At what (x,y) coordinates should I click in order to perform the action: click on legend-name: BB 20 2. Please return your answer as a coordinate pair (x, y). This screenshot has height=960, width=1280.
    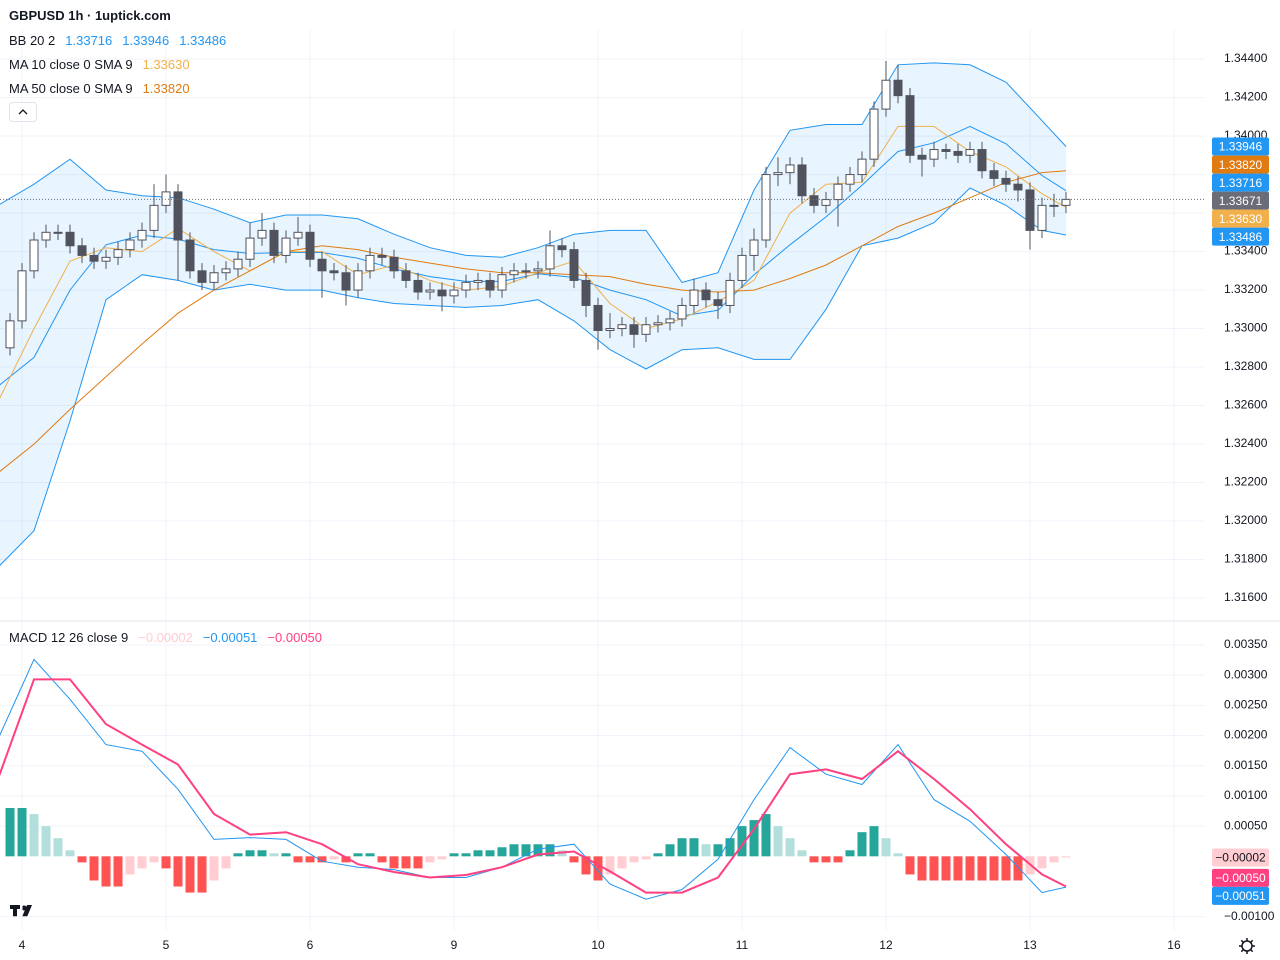
    Looking at the image, I should click on (32, 40).